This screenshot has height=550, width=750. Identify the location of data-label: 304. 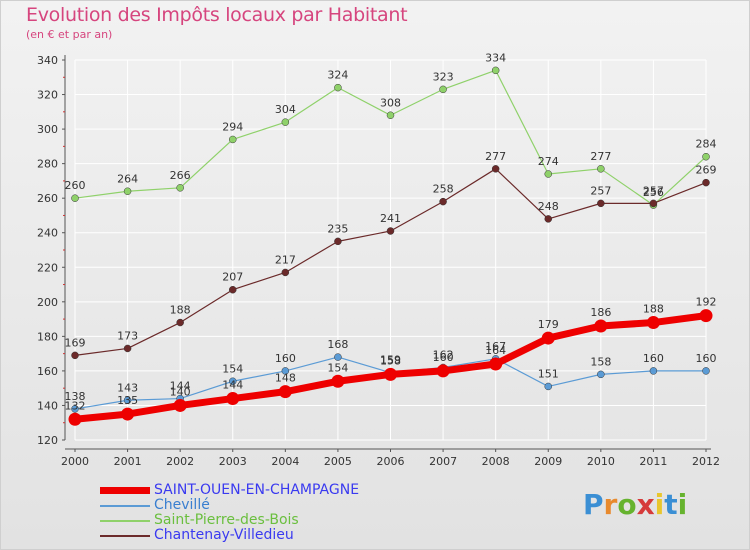
(285, 109).